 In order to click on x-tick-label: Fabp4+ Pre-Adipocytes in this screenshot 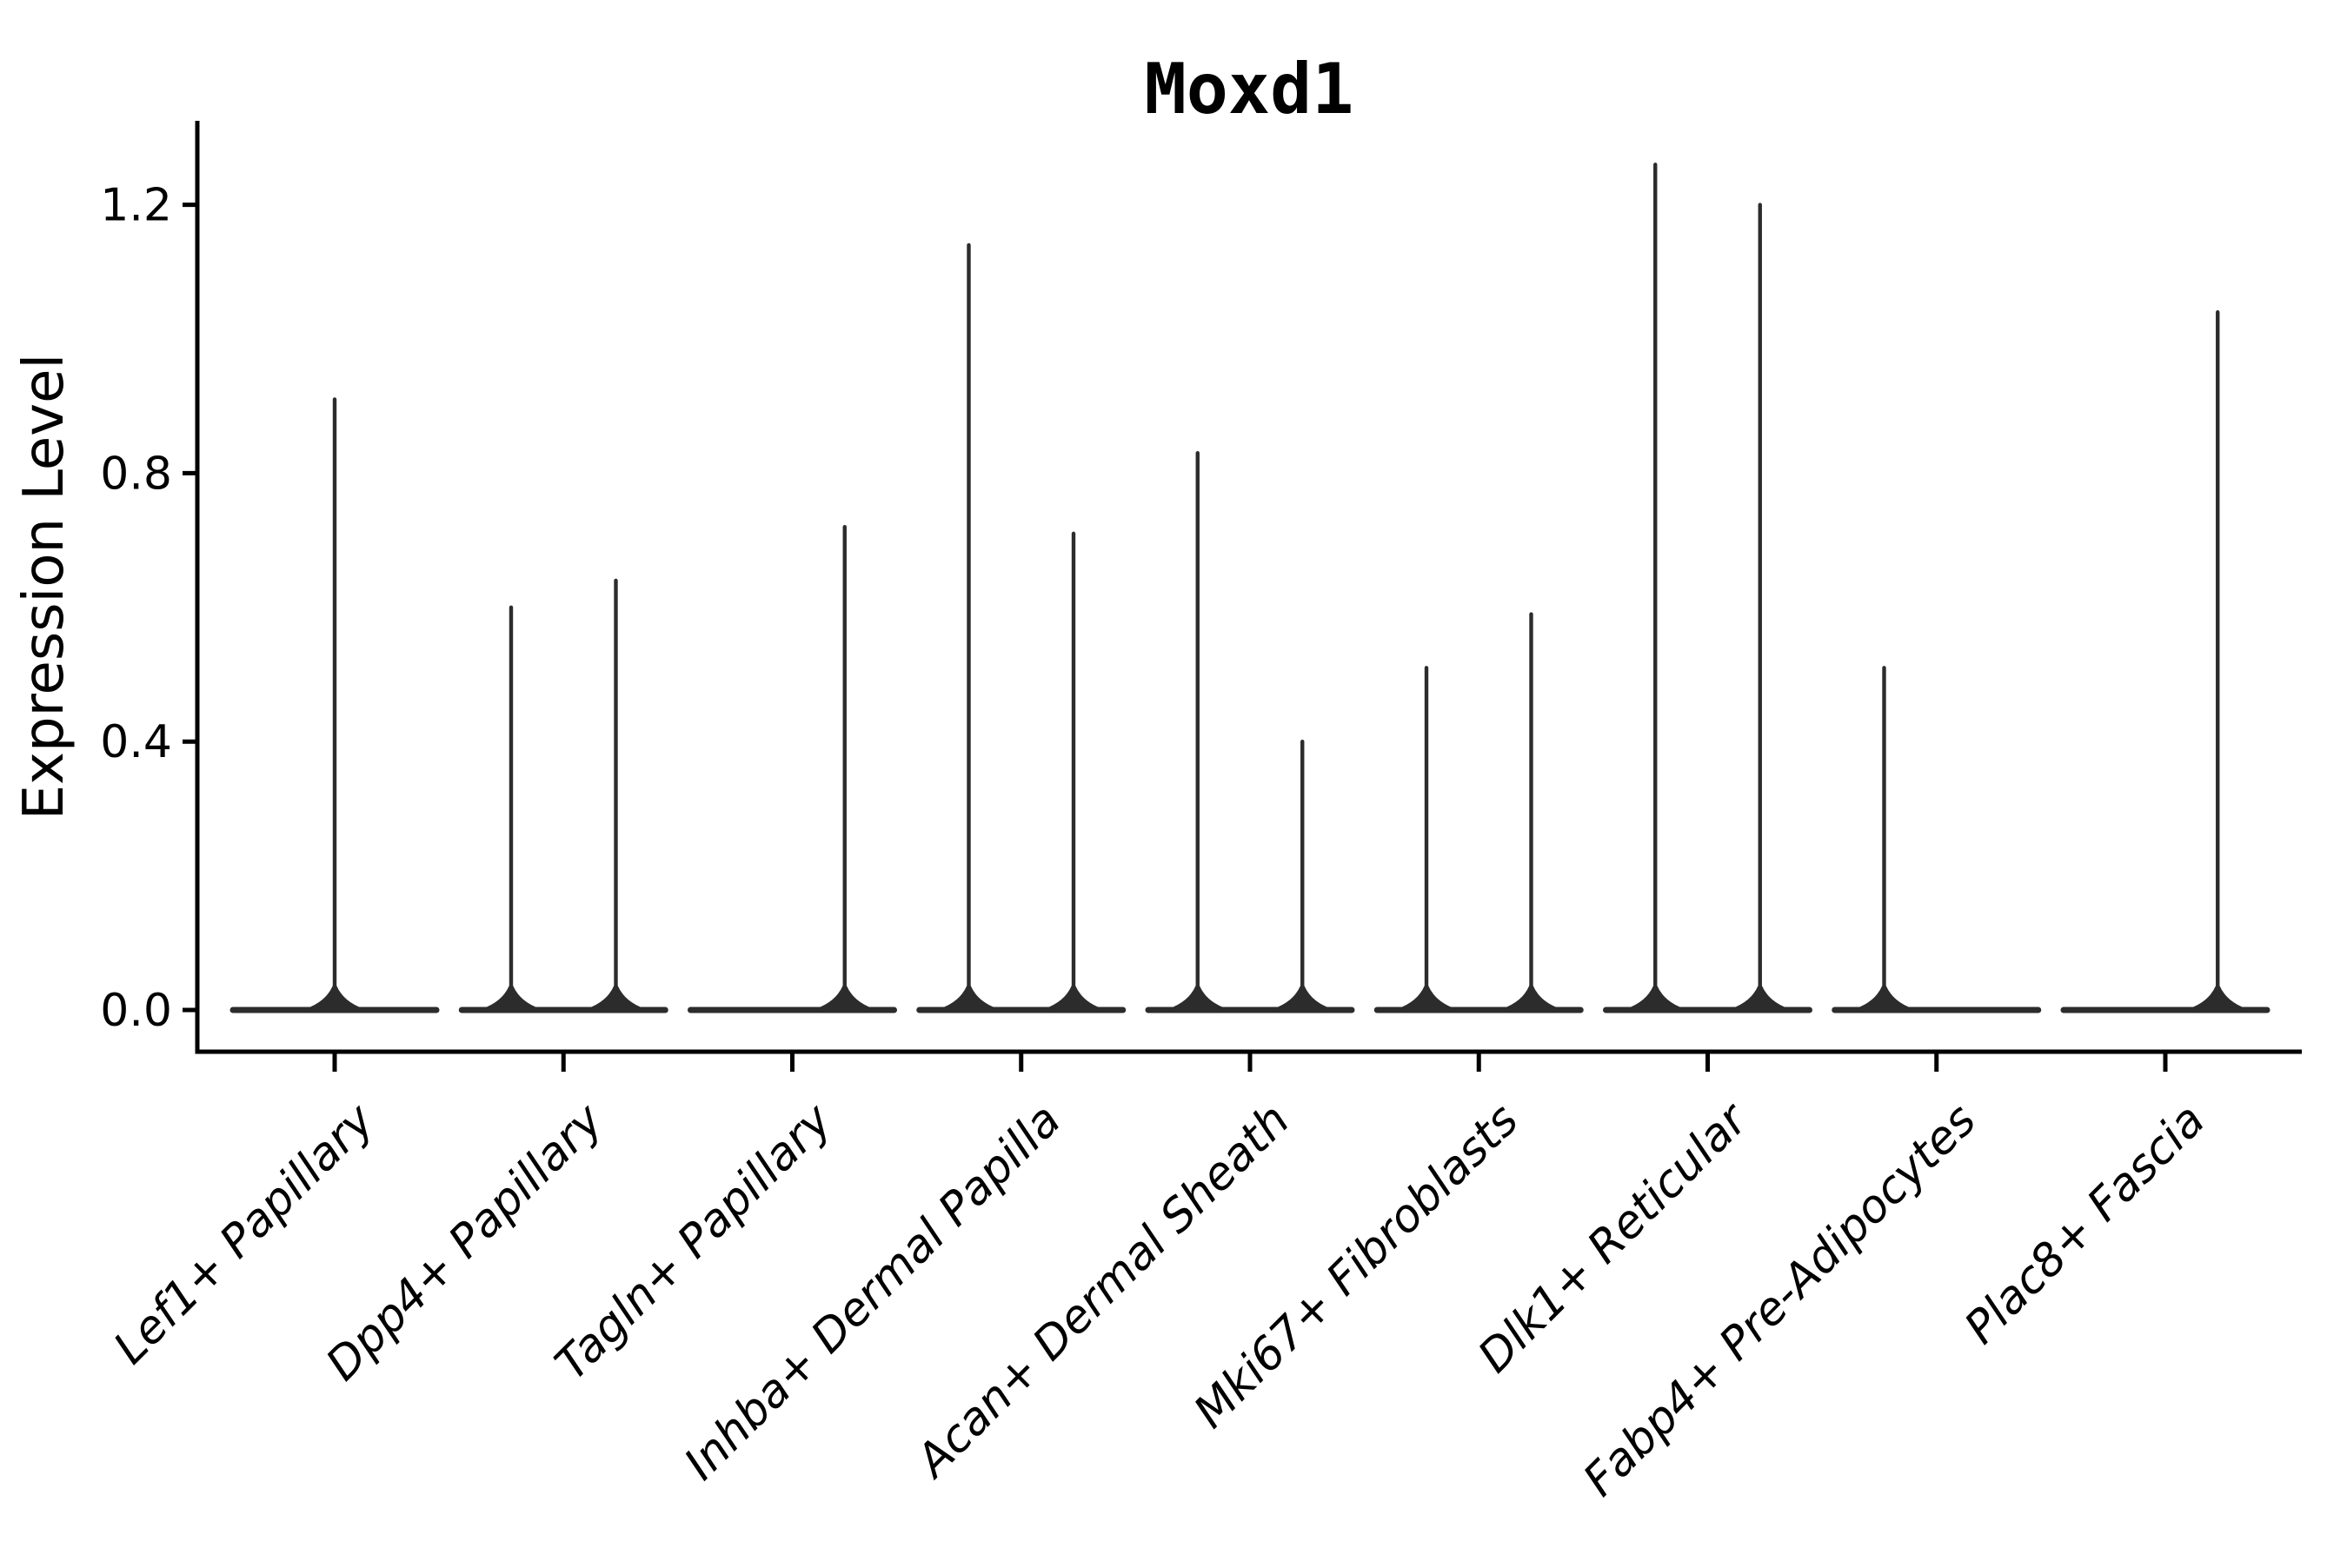, I will do `click(1779, 1300)`.